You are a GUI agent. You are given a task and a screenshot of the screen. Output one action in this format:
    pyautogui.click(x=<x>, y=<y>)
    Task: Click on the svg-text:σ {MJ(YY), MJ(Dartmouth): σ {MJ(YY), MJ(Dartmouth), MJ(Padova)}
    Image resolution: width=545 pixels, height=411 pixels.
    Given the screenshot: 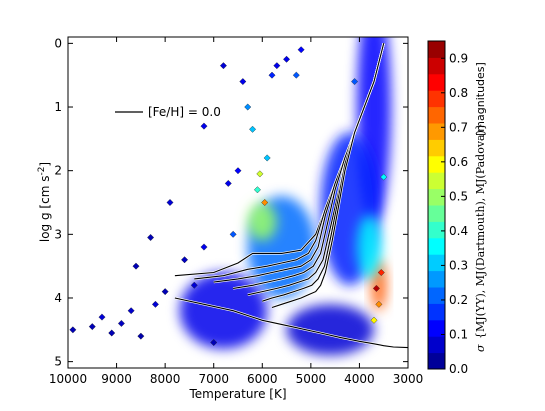 What is the action you would take?
    pyautogui.click(x=480, y=237)
    